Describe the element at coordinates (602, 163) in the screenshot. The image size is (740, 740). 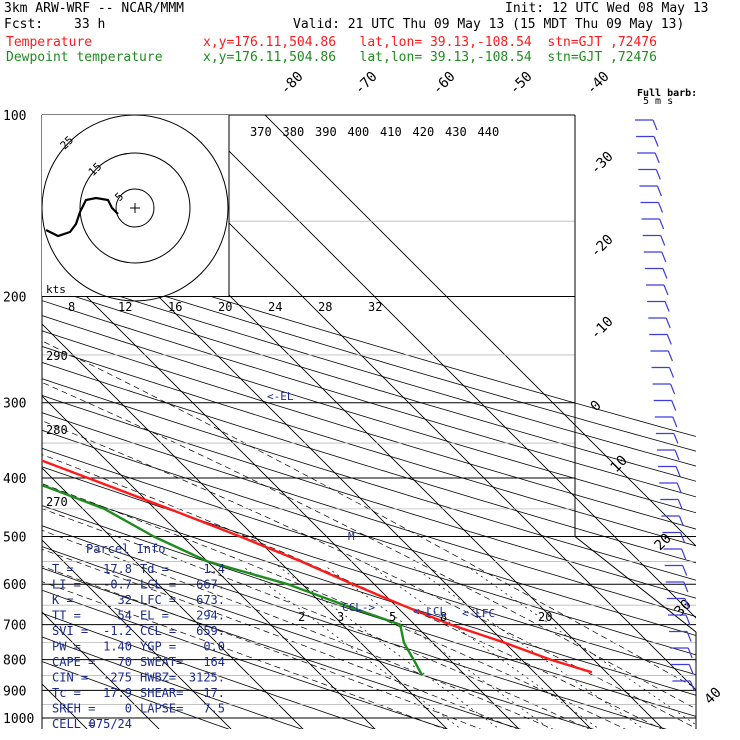
I see `isotherm-label: -30` at that location.